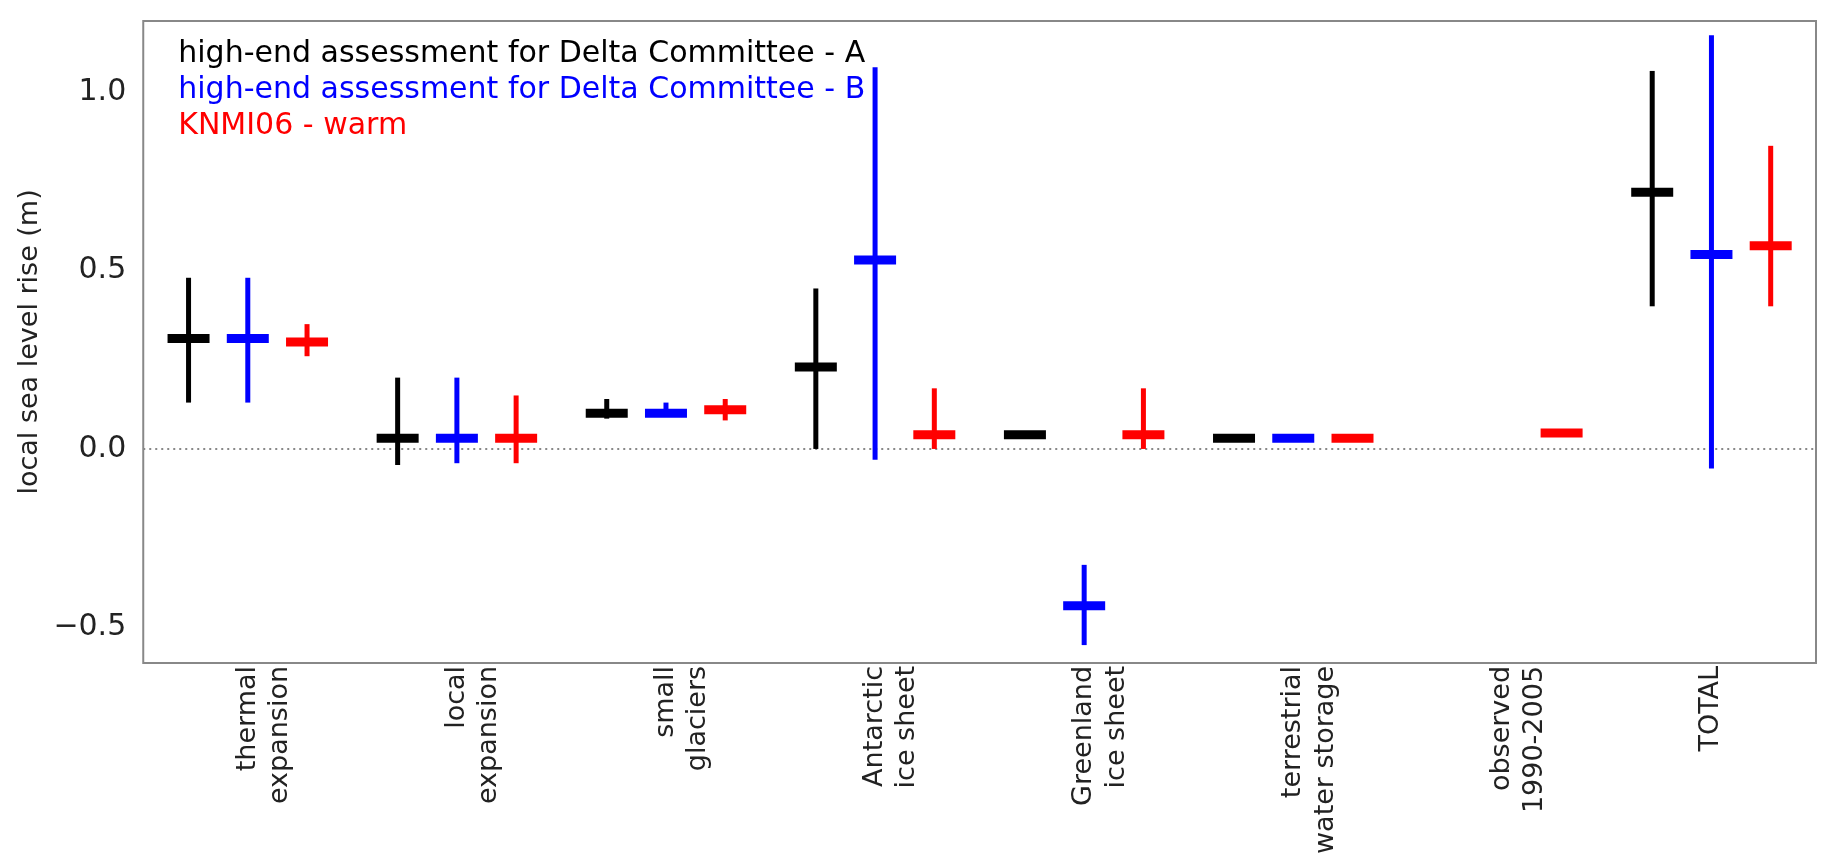 Image resolution: width=1836 pixels, height=862 pixels. Describe the element at coordinates (1709, 709) in the screenshot. I see `x-tick-label: TOTAL` at that location.